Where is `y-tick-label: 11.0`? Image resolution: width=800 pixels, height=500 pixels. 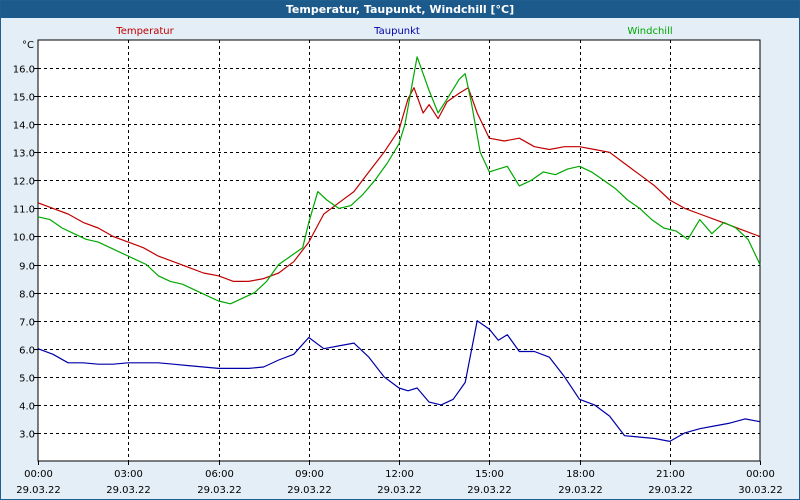
y-tick-label: 11.0 is located at coordinates (24, 210).